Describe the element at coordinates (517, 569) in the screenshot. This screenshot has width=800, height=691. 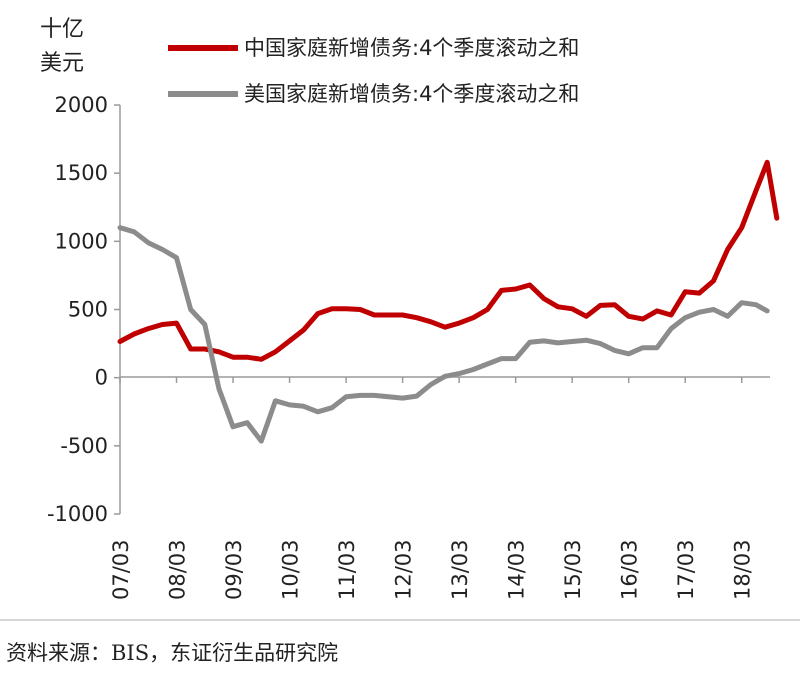
I see `x-tick-label: 14/03` at that location.